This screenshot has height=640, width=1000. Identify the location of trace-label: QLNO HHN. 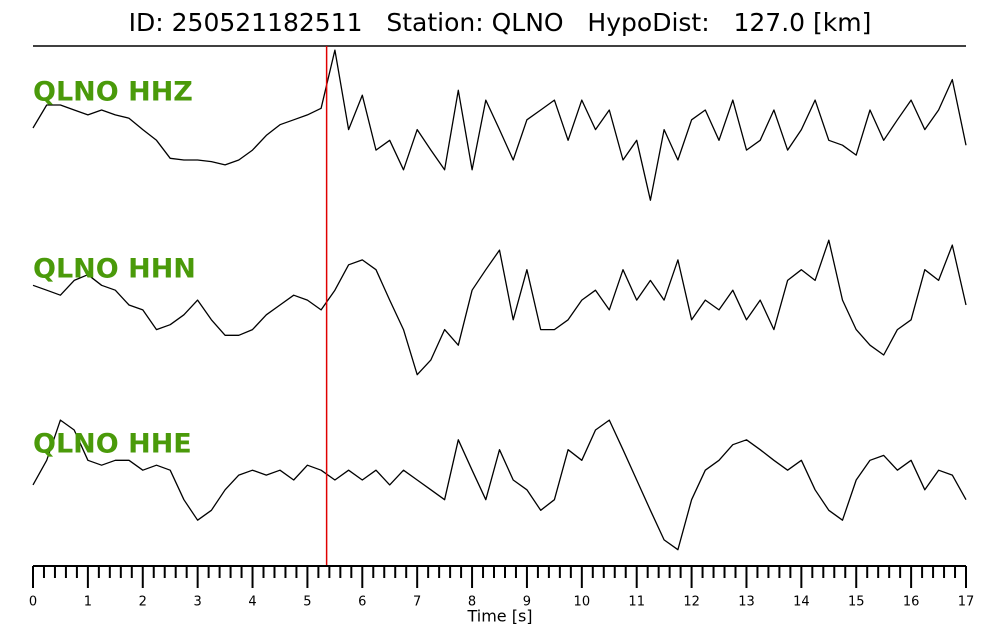
(114, 269).